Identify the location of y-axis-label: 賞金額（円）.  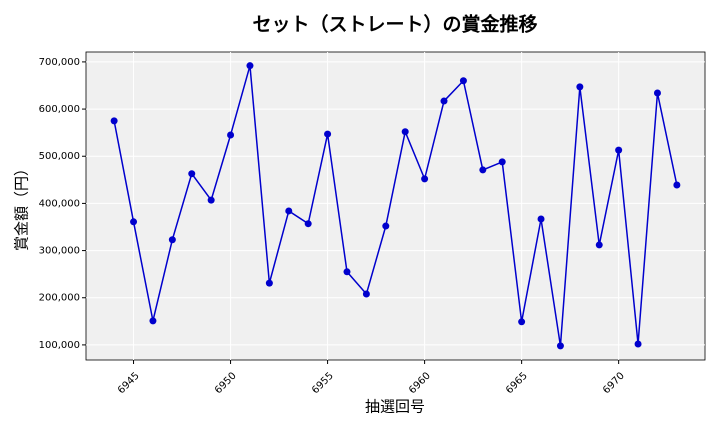
(22, 206).